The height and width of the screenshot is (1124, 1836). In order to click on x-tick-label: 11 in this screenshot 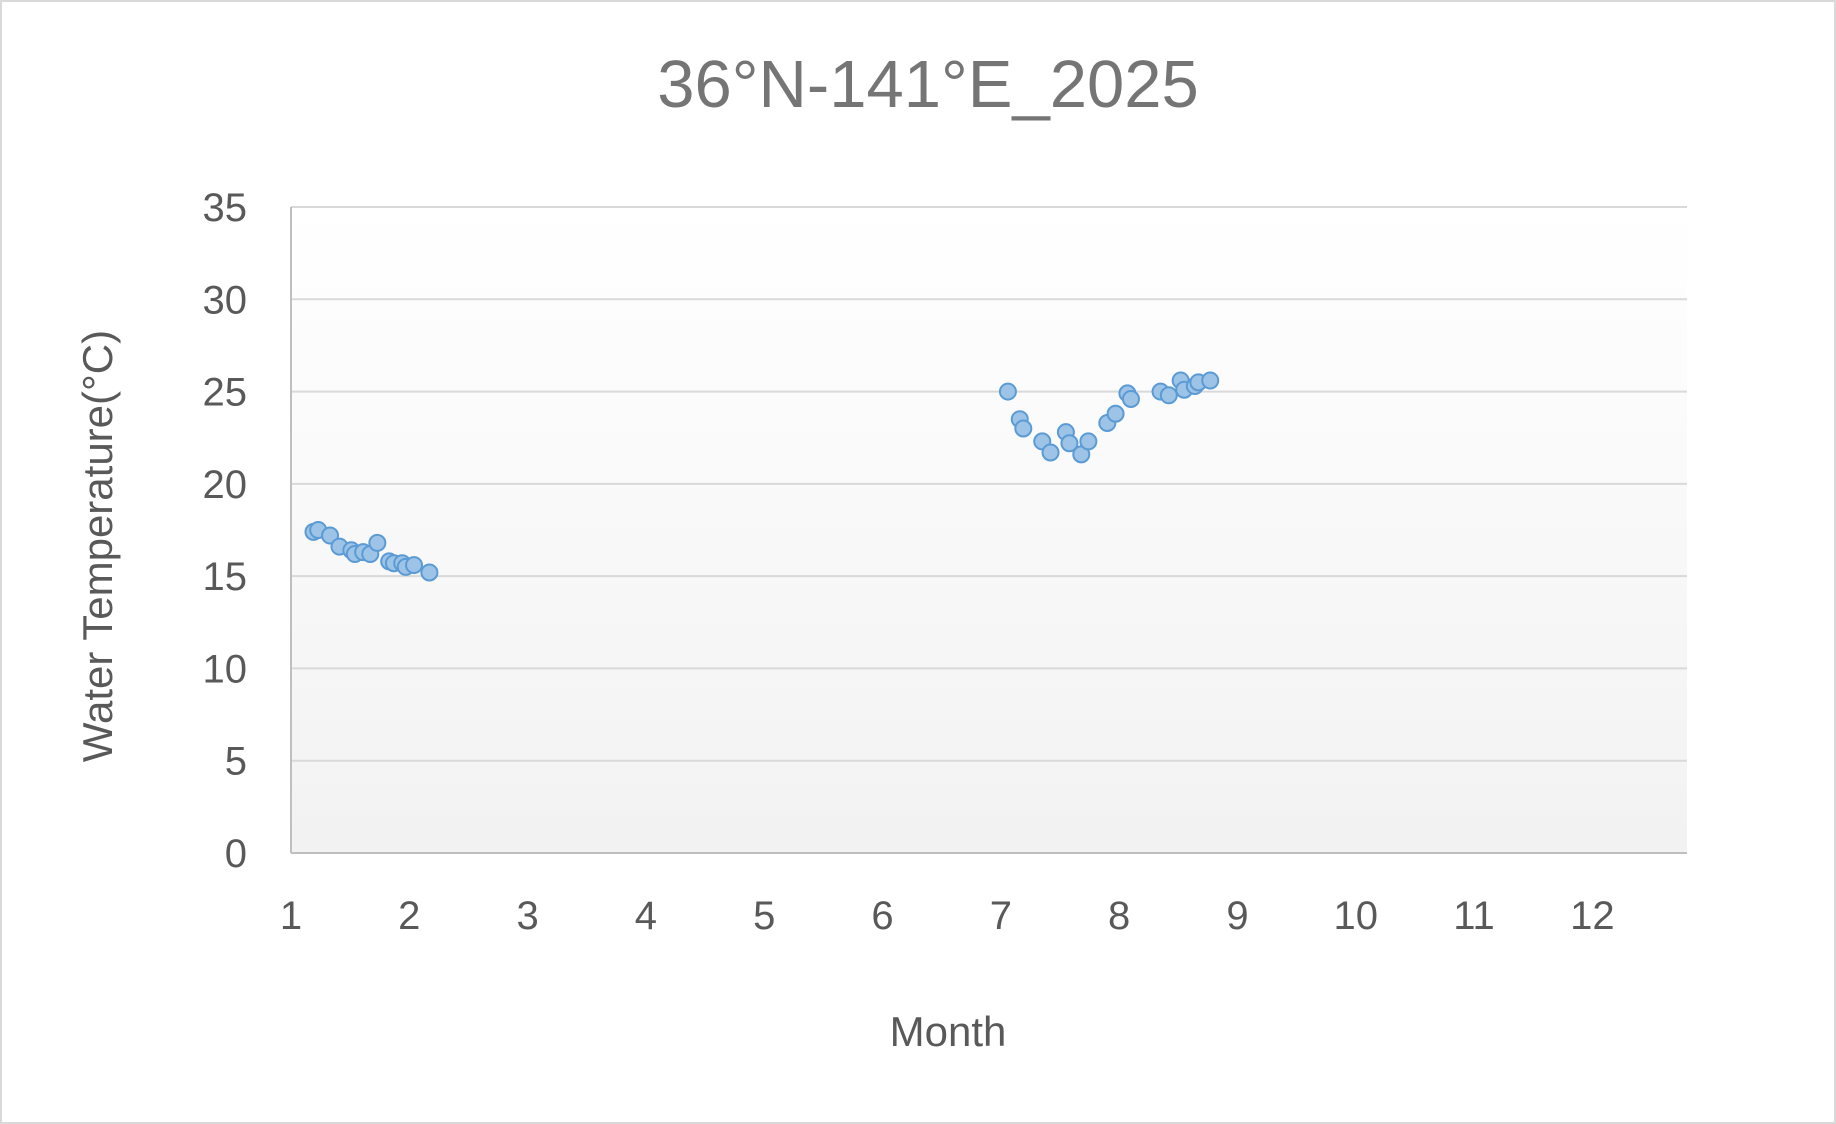, I will do `click(1474, 916)`.